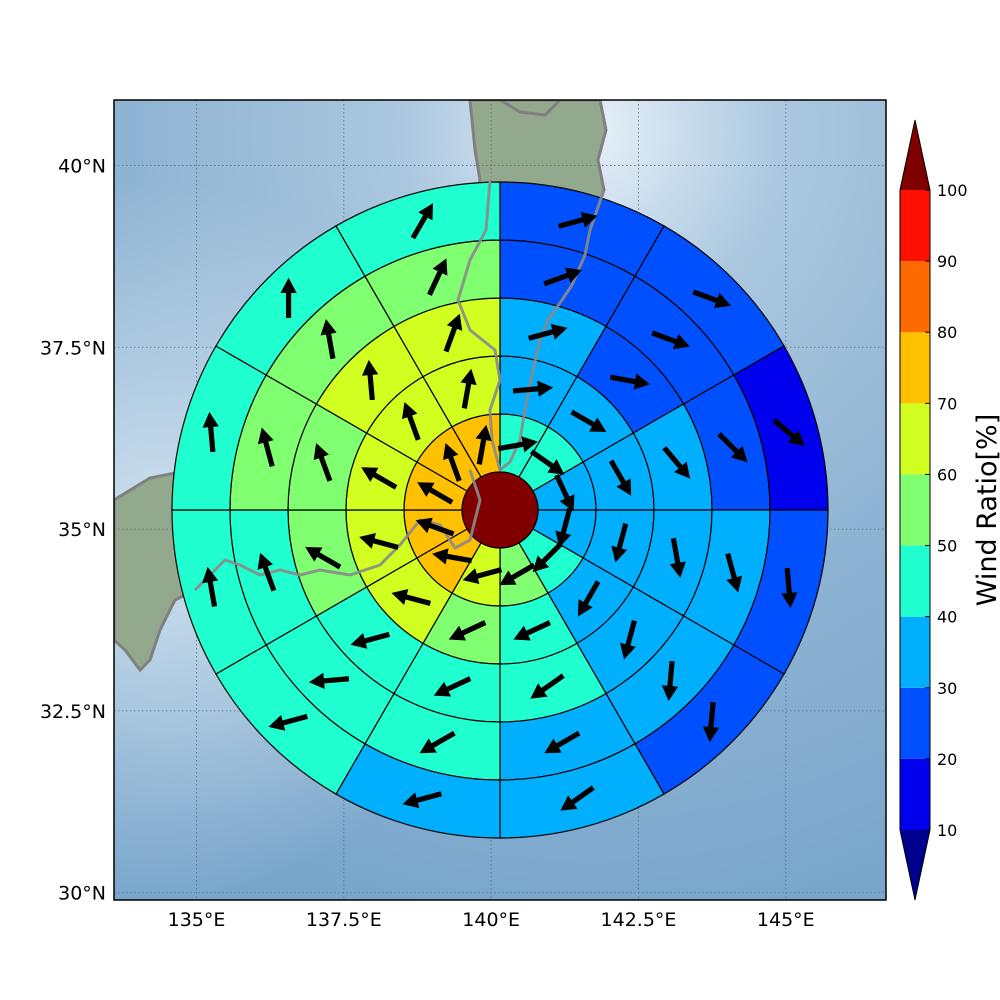 The image size is (1000, 1000). I want to click on colorbar-tick-label: 10, so click(947, 830).